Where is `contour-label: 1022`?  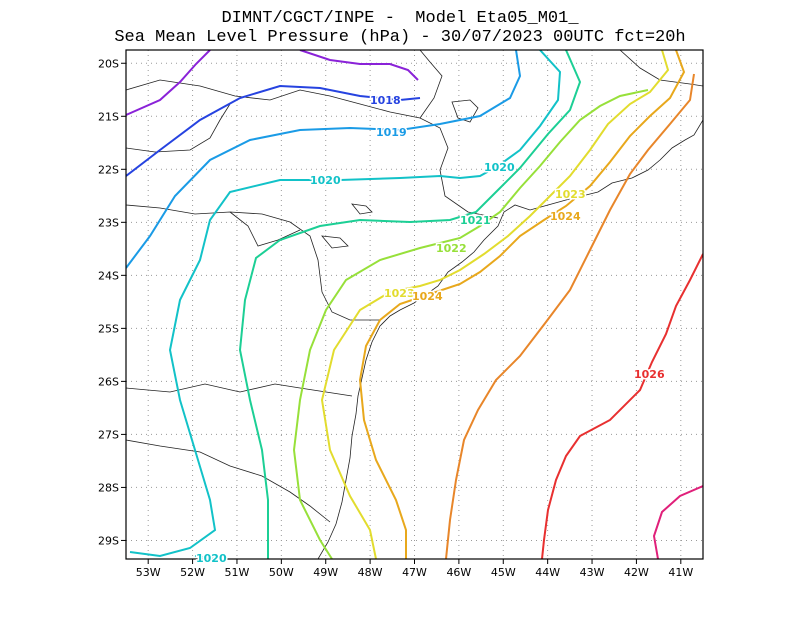
contour-label: 1022 is located at coordinates (451, 248).